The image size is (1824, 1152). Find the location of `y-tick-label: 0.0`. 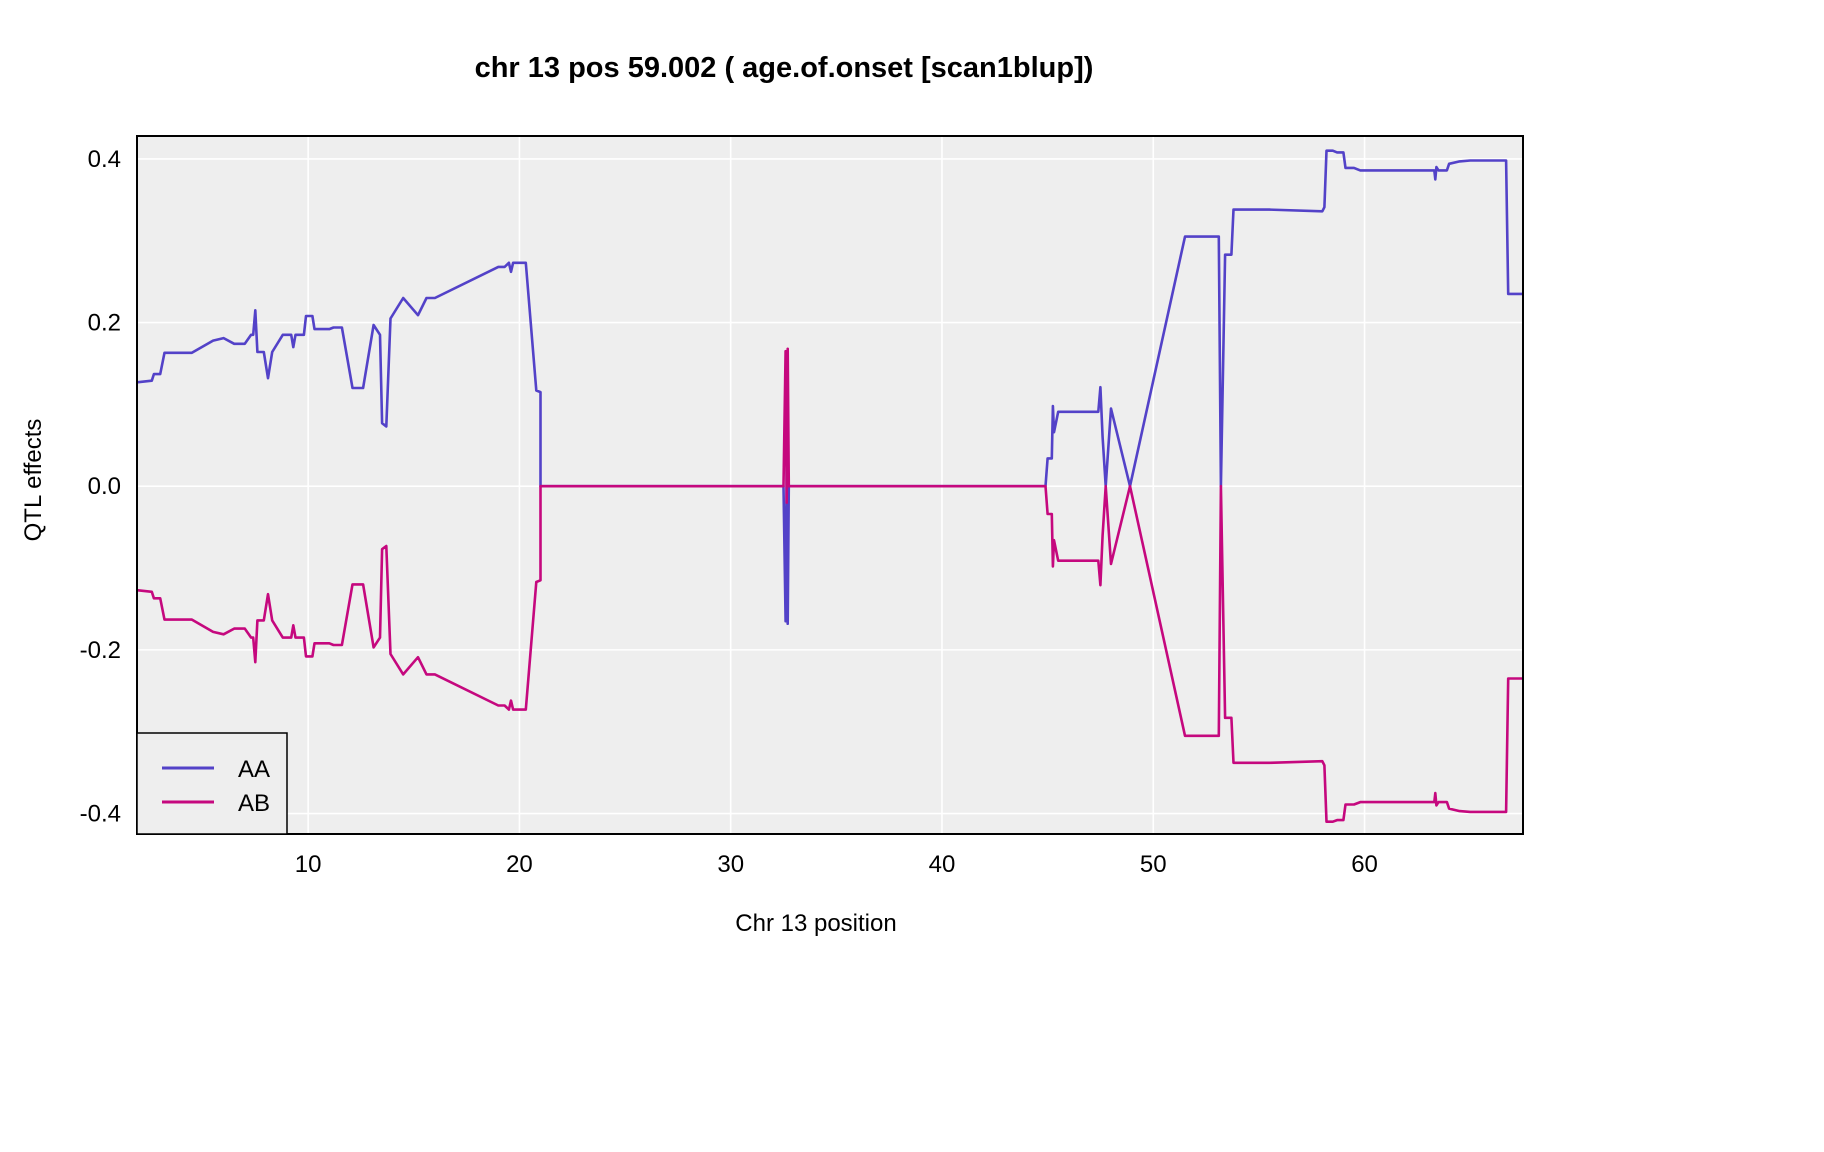

y-tick-label: 0.0 is located at coordinates (104, 486).